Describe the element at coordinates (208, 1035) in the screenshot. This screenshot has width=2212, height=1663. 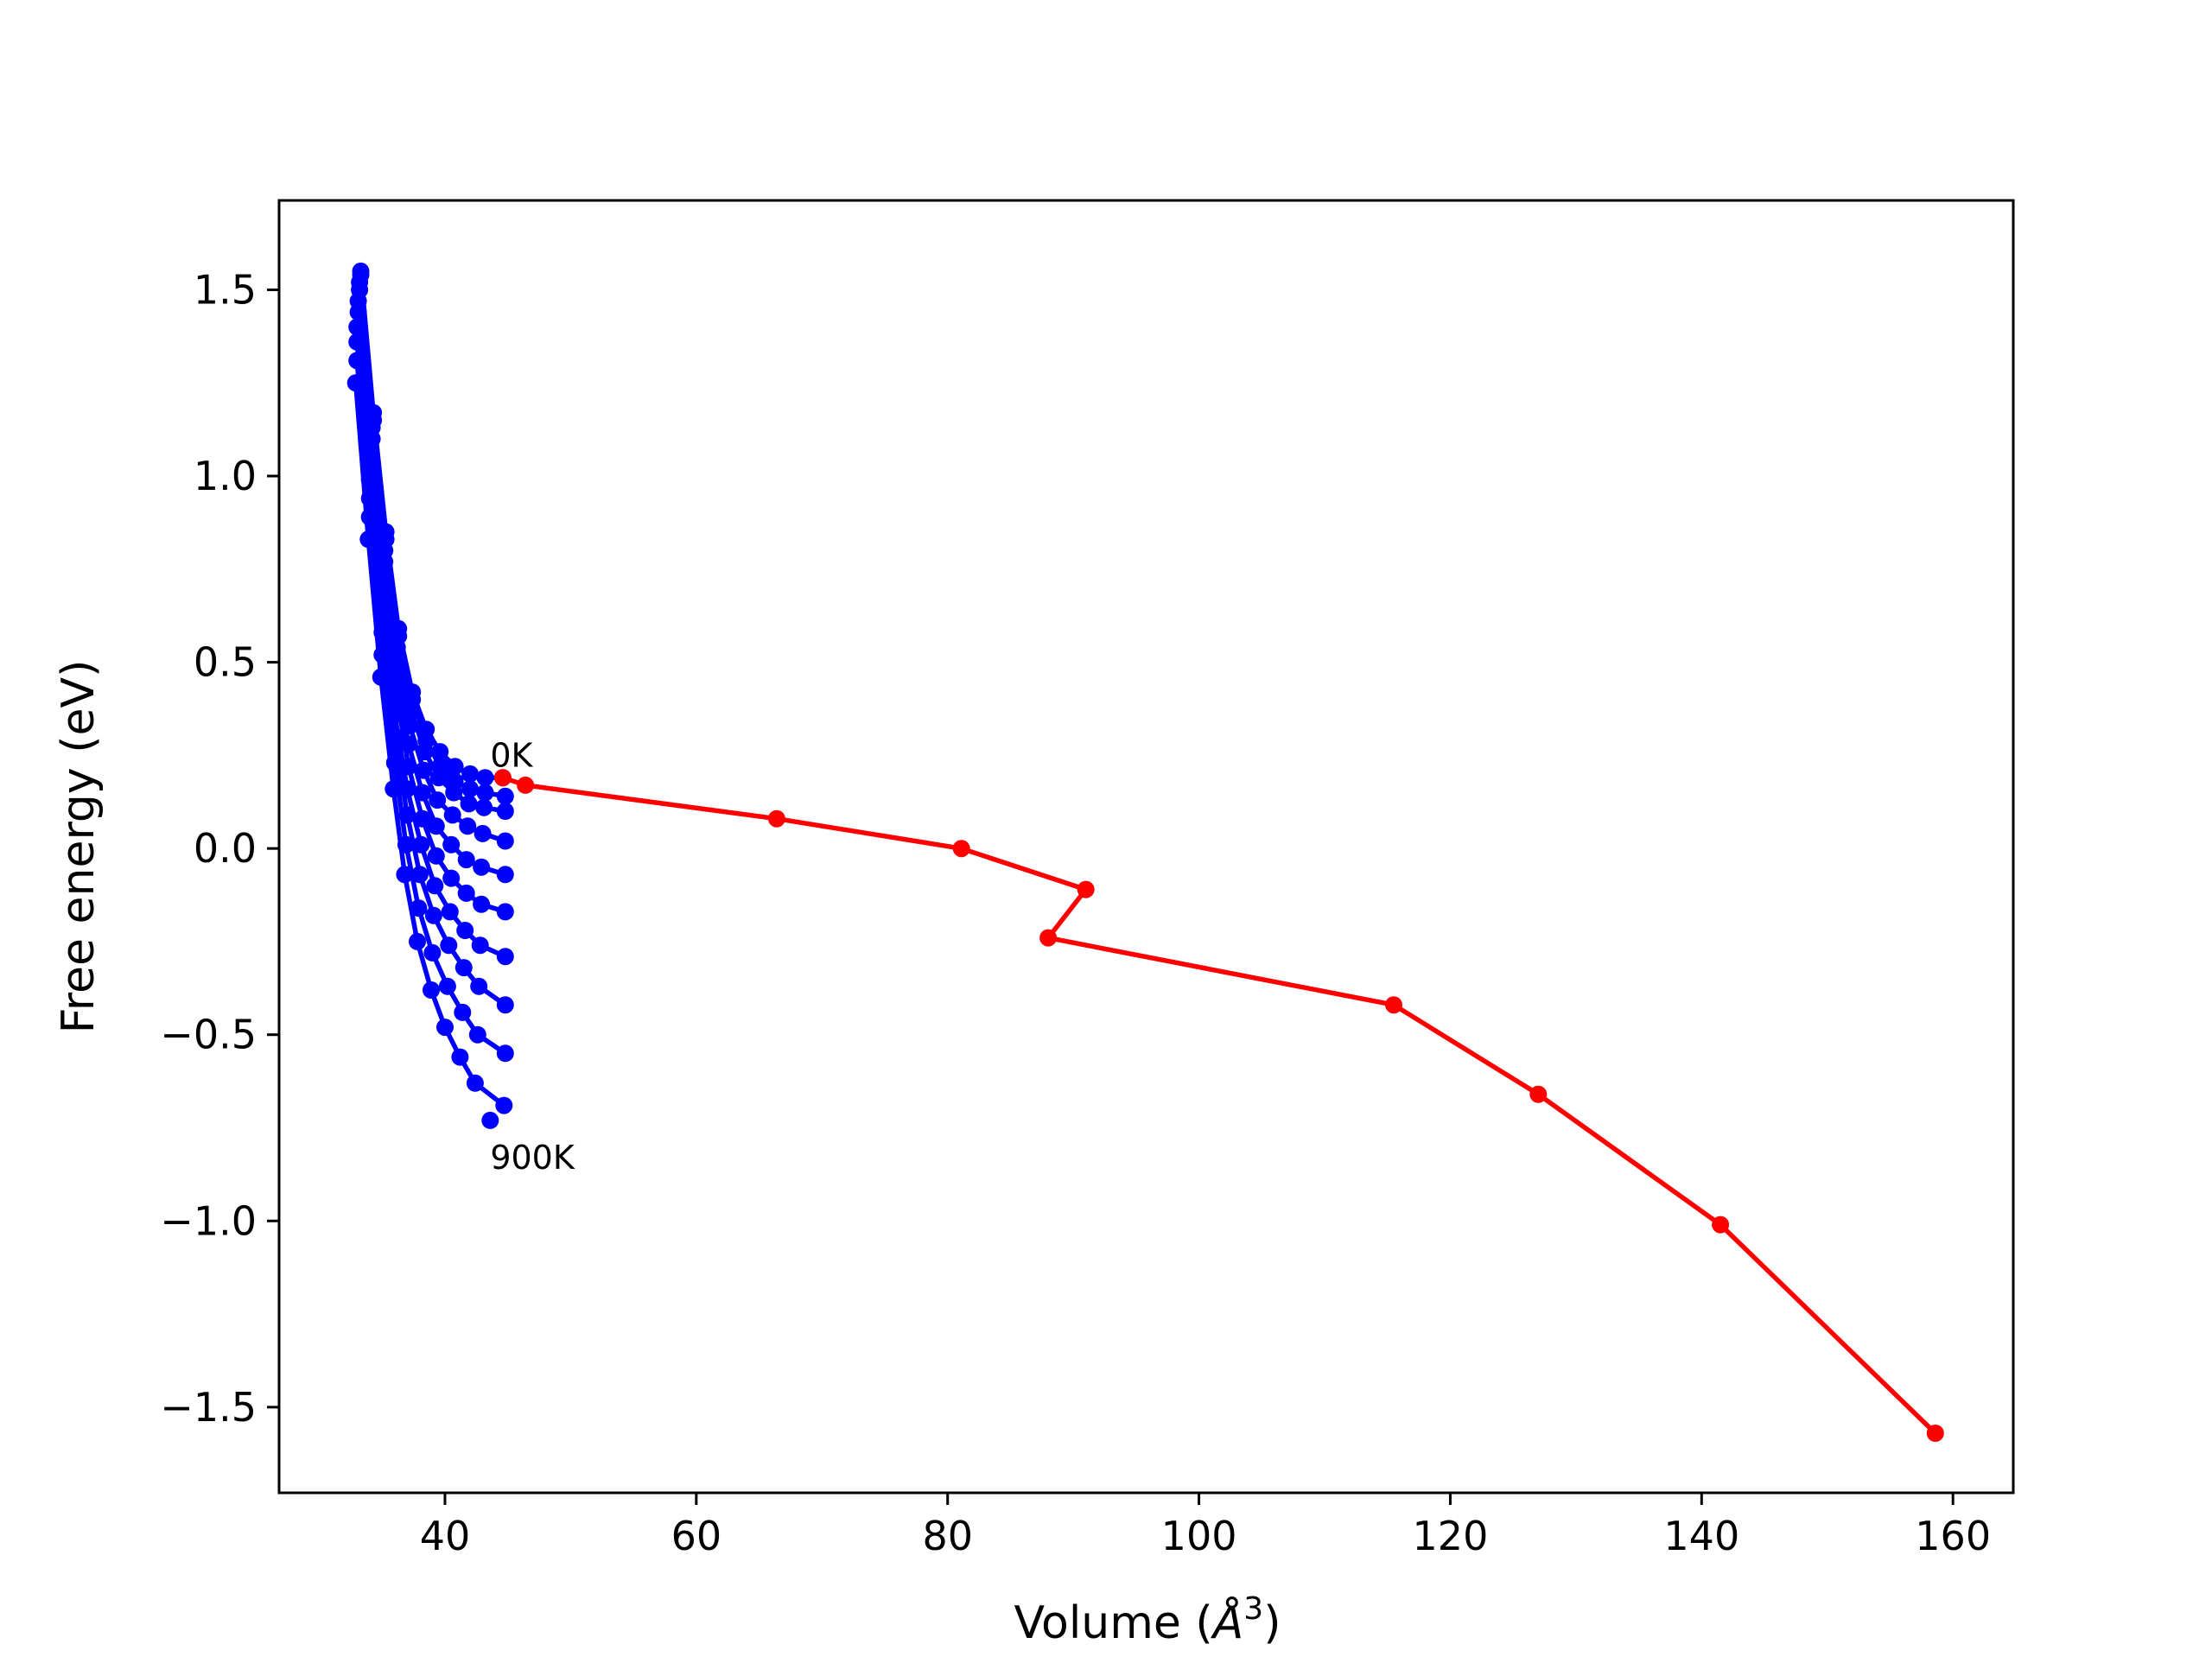
I see `y-tick-label: −0.5` at that location.